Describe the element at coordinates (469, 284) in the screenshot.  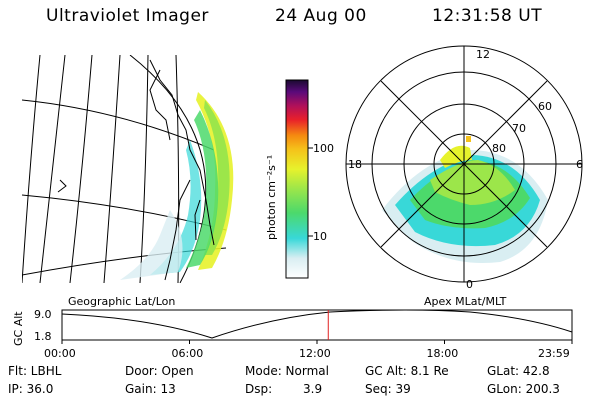
I see `mlt-label-0: 0` at that location.